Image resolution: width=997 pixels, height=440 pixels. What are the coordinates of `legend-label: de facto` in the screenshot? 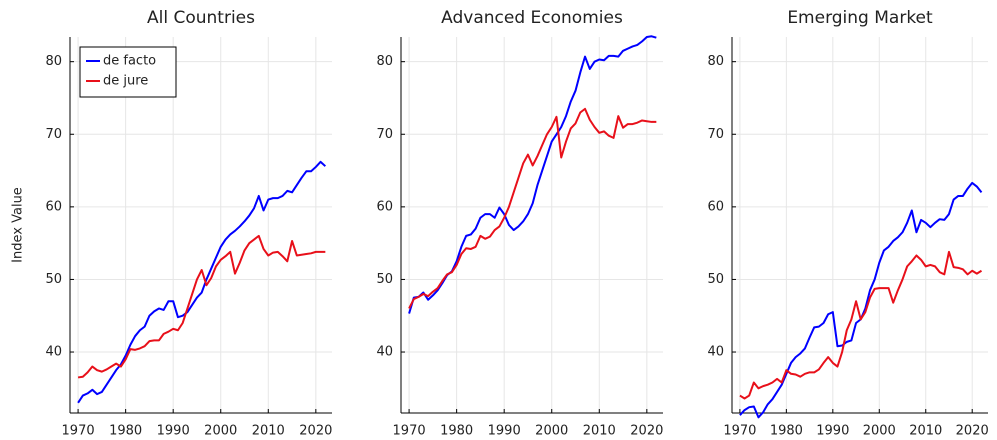 It's located at (129, 61).